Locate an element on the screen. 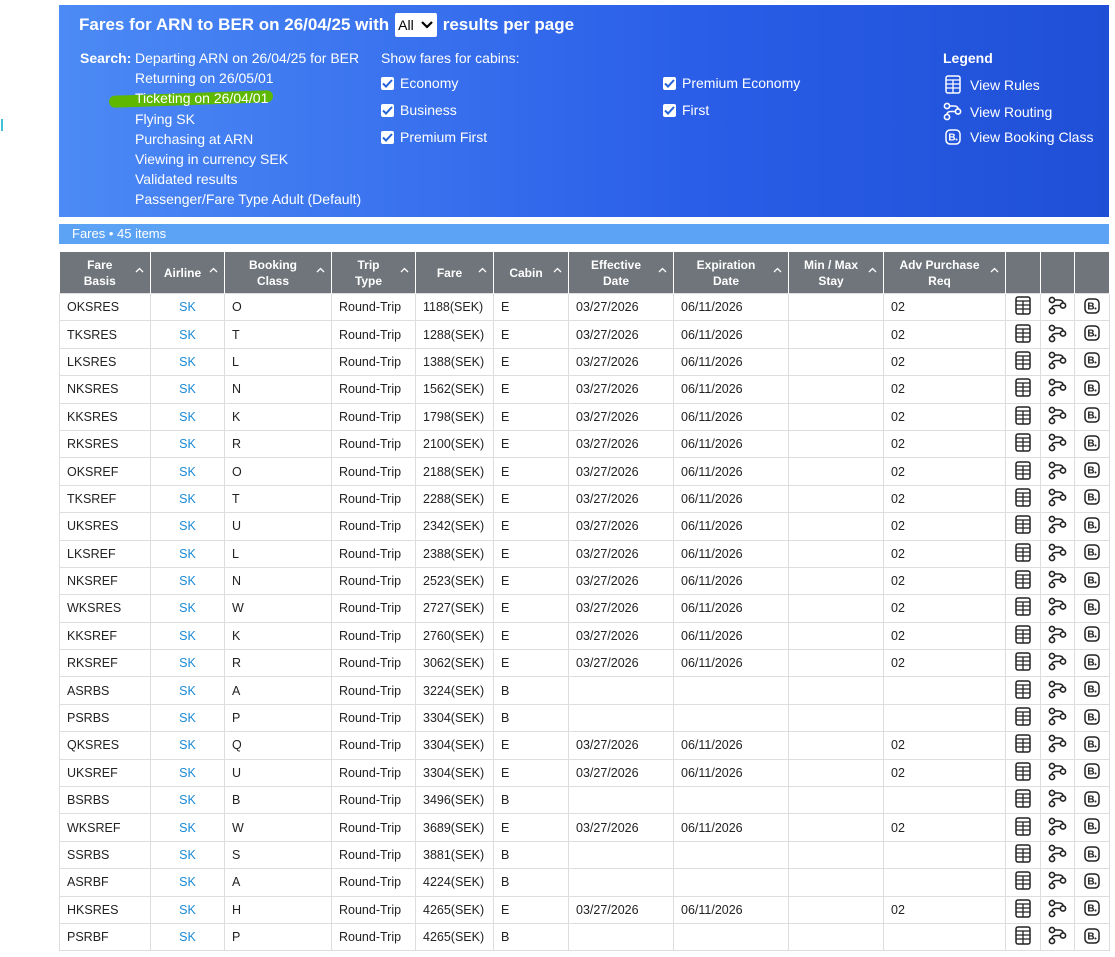 This screenshot has width=1115, height=957. column-header: Effective Date is located at coordinates (621, 273).